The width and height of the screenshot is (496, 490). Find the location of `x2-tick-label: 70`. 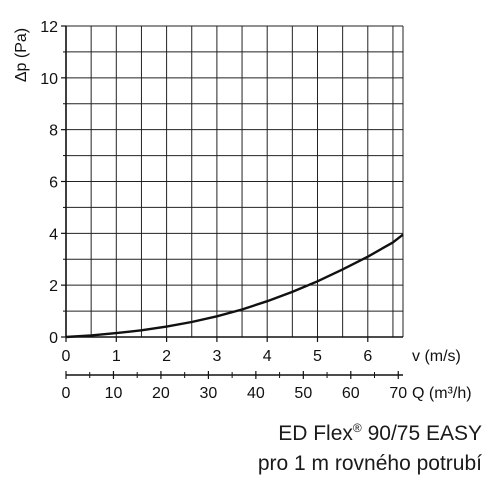

x2-tick-label: 70 is located at coordinates (398, 393).